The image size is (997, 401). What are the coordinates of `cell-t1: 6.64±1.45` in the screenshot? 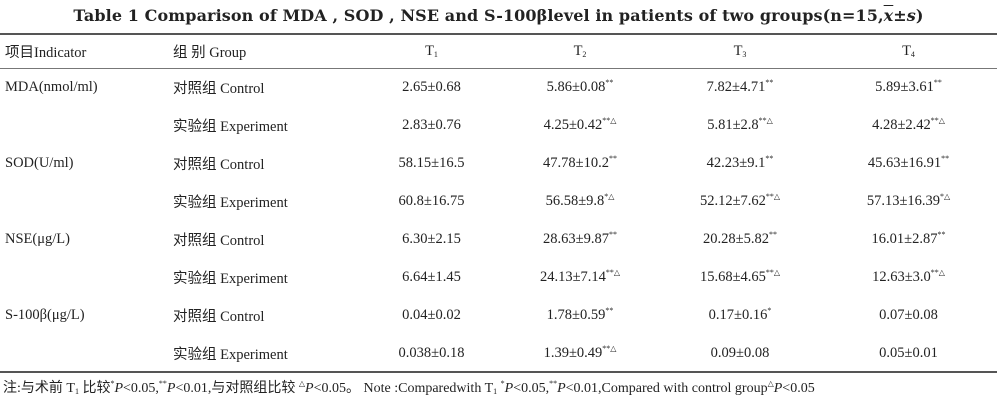 It's located at (431, 277).